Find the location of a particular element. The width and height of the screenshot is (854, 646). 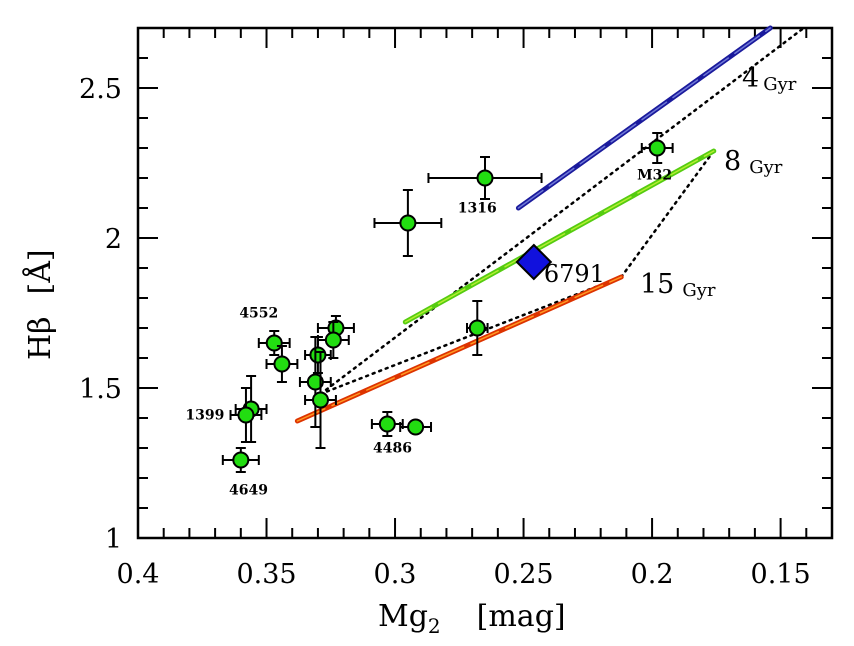

y-tick-label: 2 is located at coordinates (113, 239).